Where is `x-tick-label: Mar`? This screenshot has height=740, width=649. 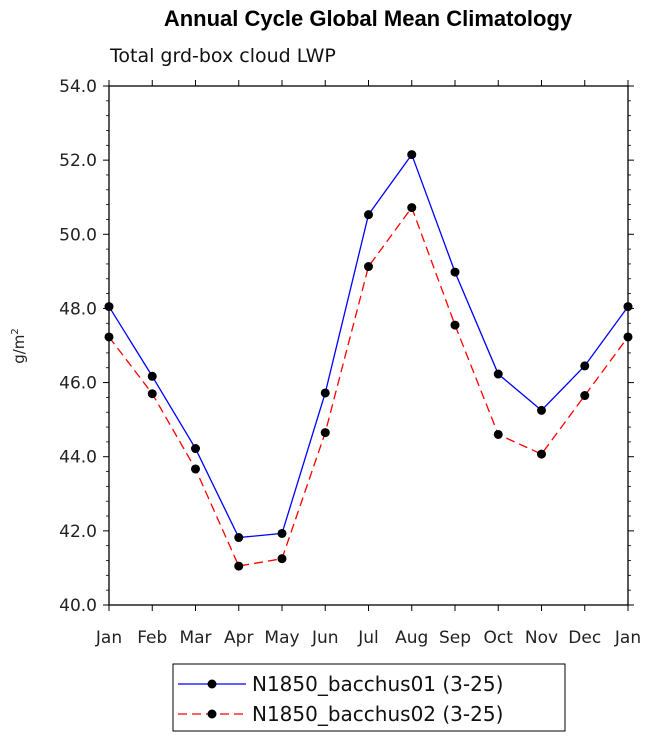
x-tick-label: Mar is located at coordinates (195, 638).